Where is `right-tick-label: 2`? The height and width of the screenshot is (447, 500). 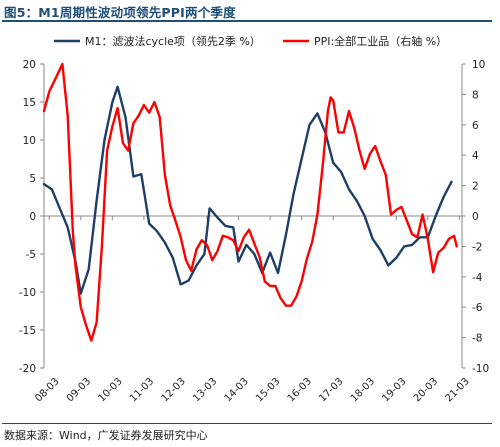
right-tick-label: 2 is located at coordinates (475, 187).